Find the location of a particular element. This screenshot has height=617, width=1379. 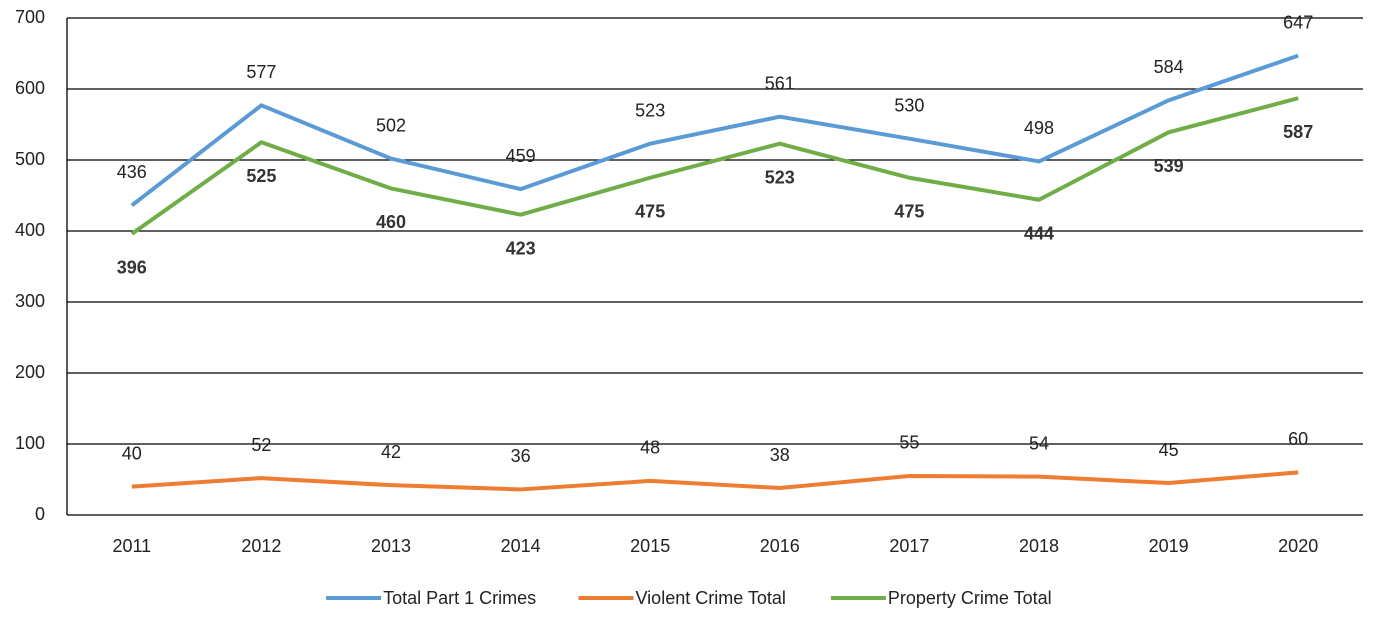

data-label: 498 is located at coordinates (1039, 128).